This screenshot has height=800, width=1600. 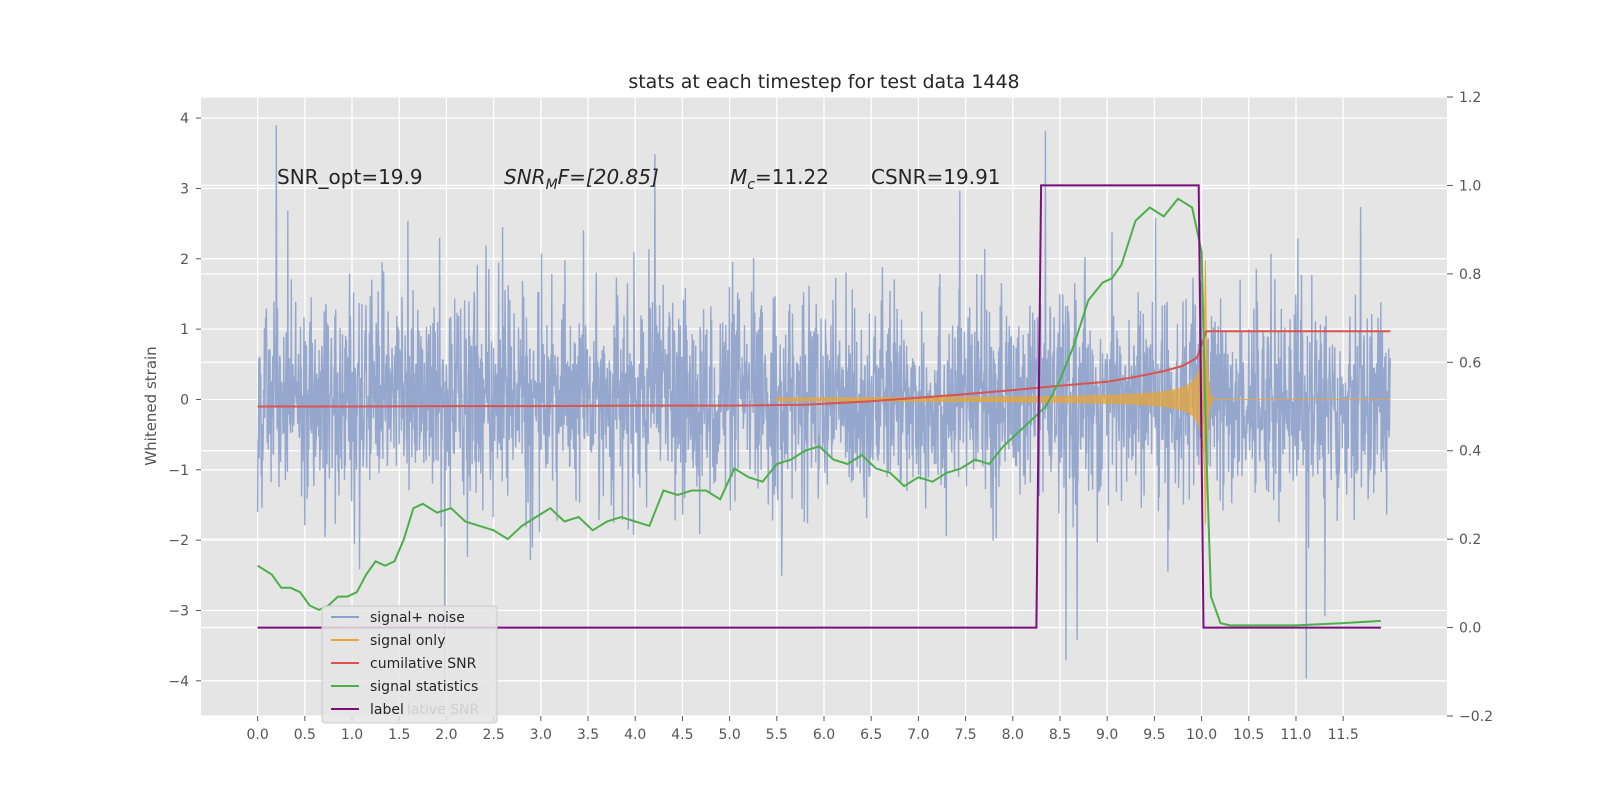 What do you see at coordinates (387, 710) in the screenshot?
I see `legend-label: label` at bounding box center [387, 710].